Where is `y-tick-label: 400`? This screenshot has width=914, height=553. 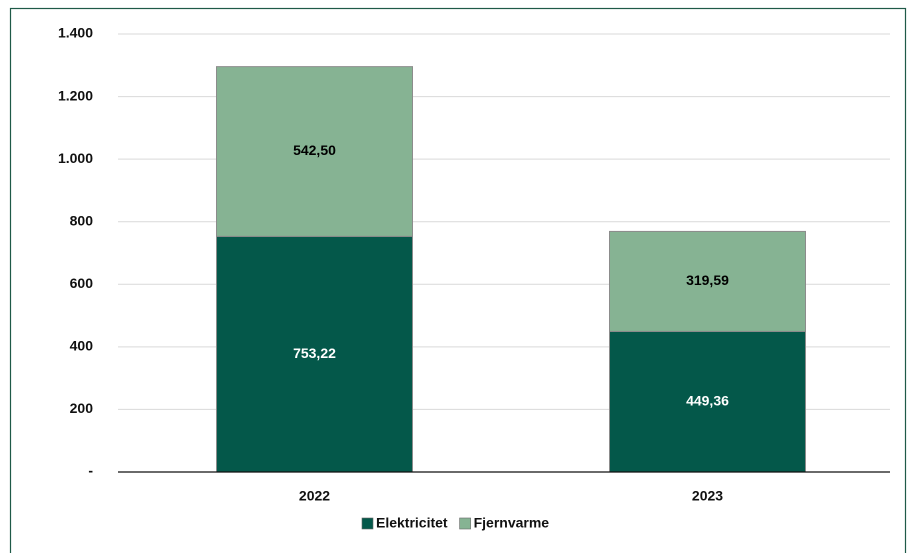 y-tick-label: 400 is located at coordinates (82, 346).